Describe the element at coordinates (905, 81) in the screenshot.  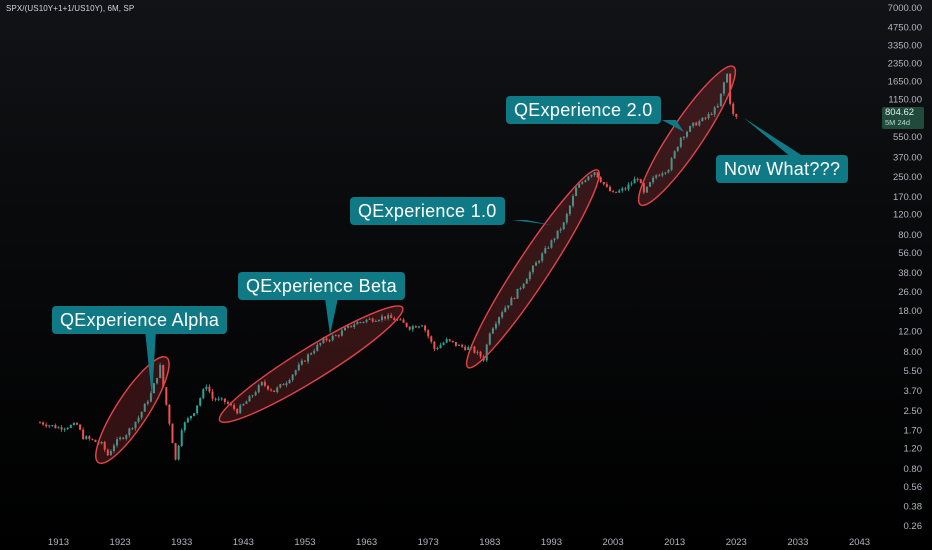
I see `y-tick-label: 1650.00` at that location.